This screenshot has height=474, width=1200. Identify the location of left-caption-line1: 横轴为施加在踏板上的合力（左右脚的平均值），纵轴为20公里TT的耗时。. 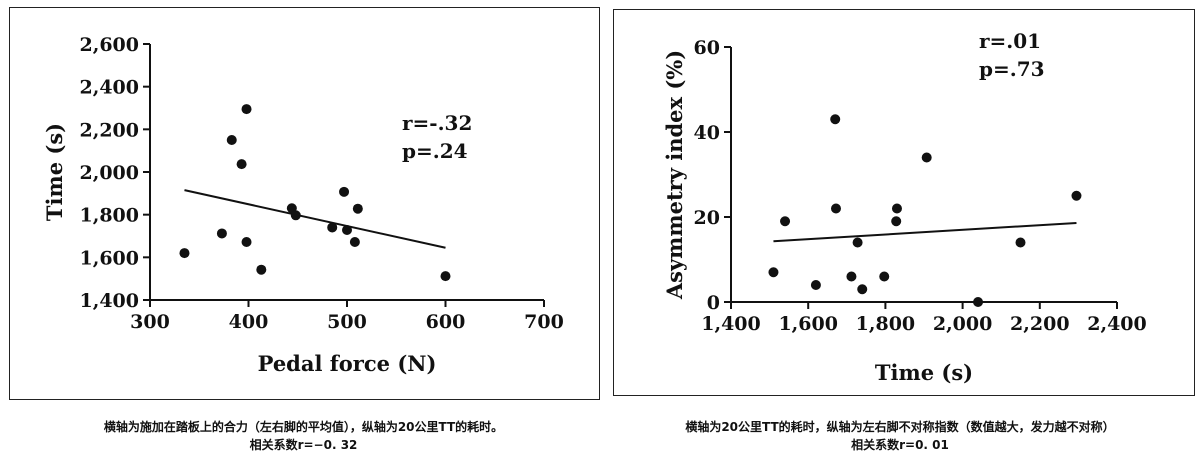
(303, 427).